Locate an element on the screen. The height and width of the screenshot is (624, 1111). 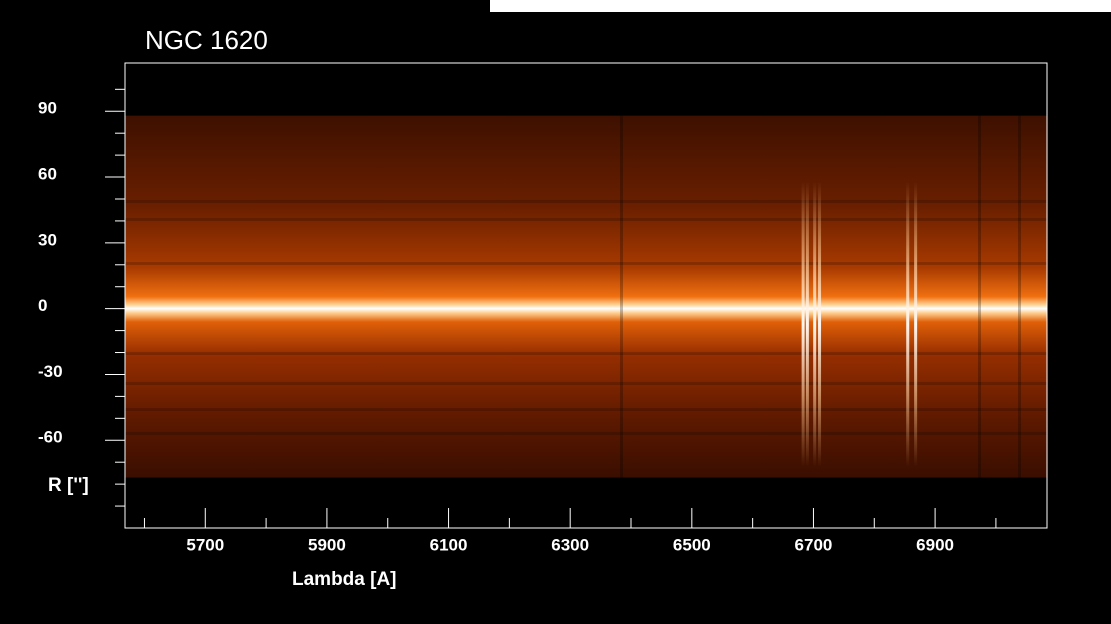
x-tick-label: 6700 is located at coordinates (814, 544).